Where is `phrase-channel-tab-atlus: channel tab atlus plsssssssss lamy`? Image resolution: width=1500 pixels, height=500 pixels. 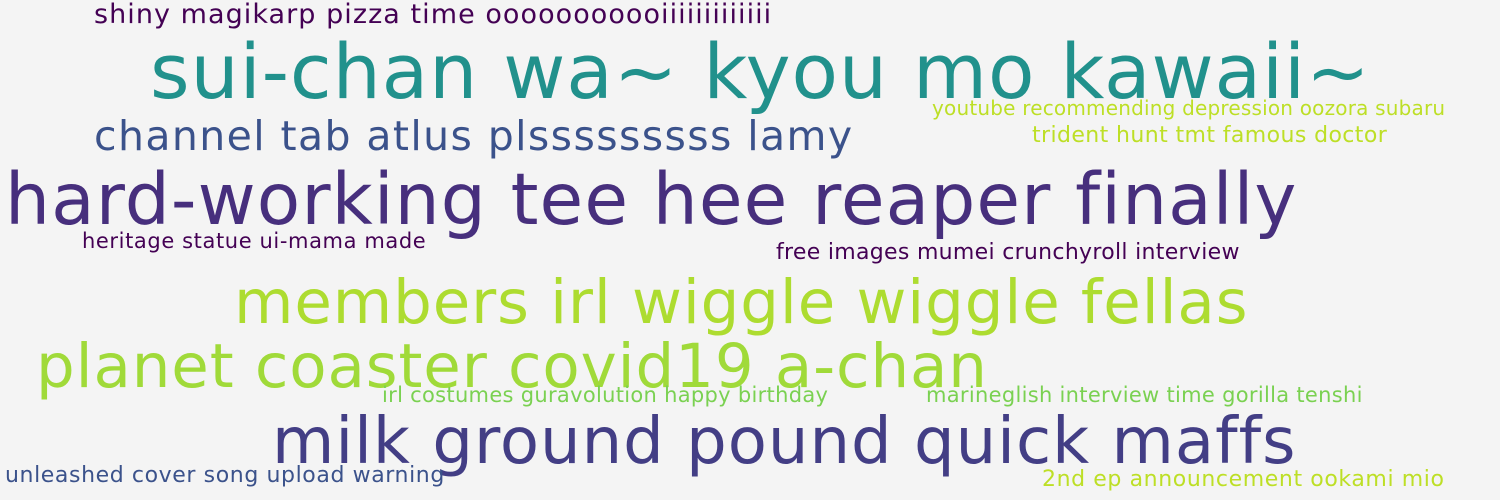 phrase-channel-tab-atlus: channel tab atlus plsssssssss lamy is located at coordinates (474, 136).